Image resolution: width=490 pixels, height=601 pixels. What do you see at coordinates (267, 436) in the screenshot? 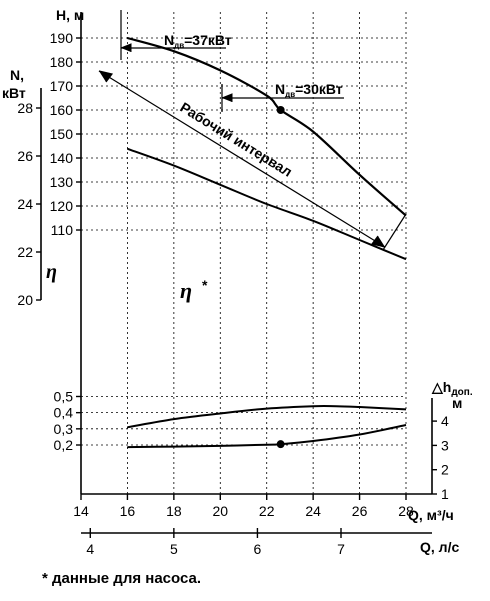
I see `npsh-curve` at bounding box center [267, 436].